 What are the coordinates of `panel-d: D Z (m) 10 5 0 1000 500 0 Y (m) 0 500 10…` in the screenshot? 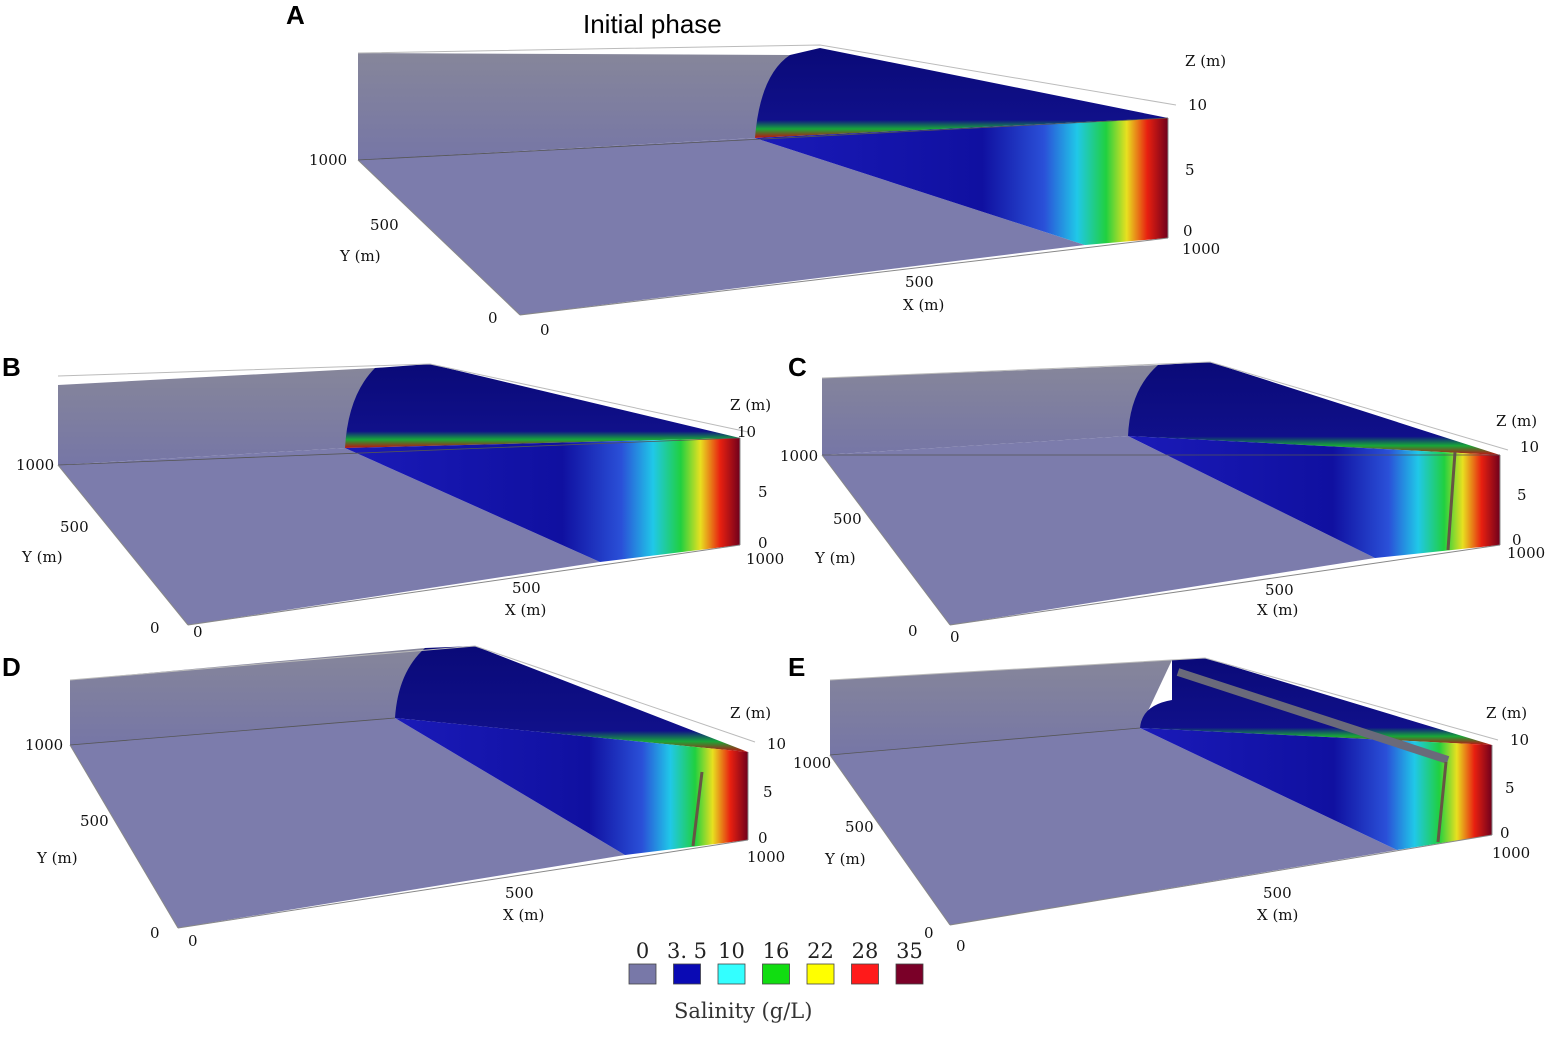 It's located at (394, 797).